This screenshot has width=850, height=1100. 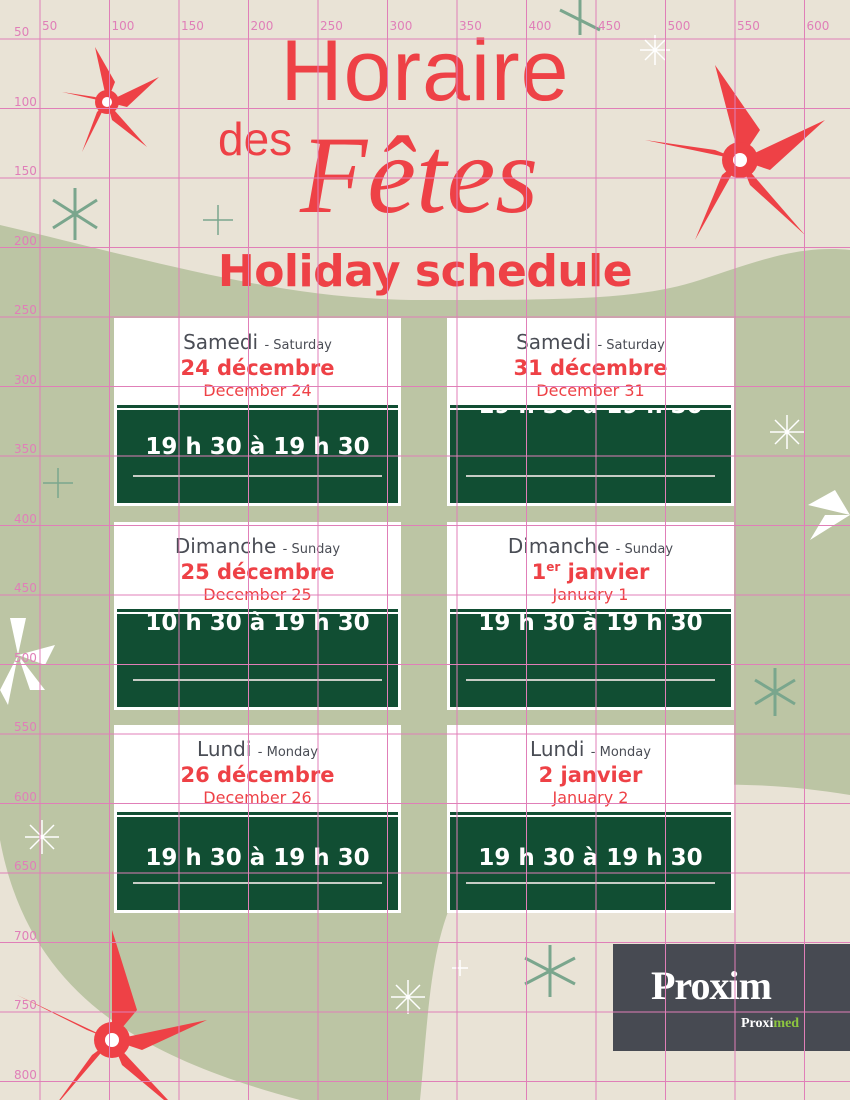 What do you see at coordinates (50, 26) in the screenshot?
I see `ruler-label-top: 50` at bounding box center [50, 26].